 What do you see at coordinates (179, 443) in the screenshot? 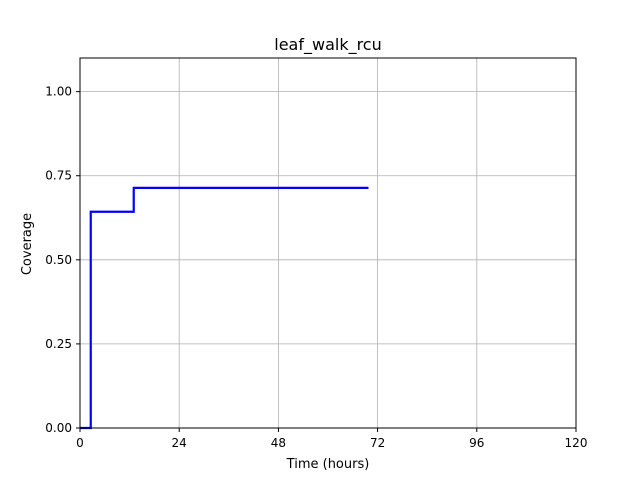
I see `x-tick-label: 24` at bounding box center [179, 443].